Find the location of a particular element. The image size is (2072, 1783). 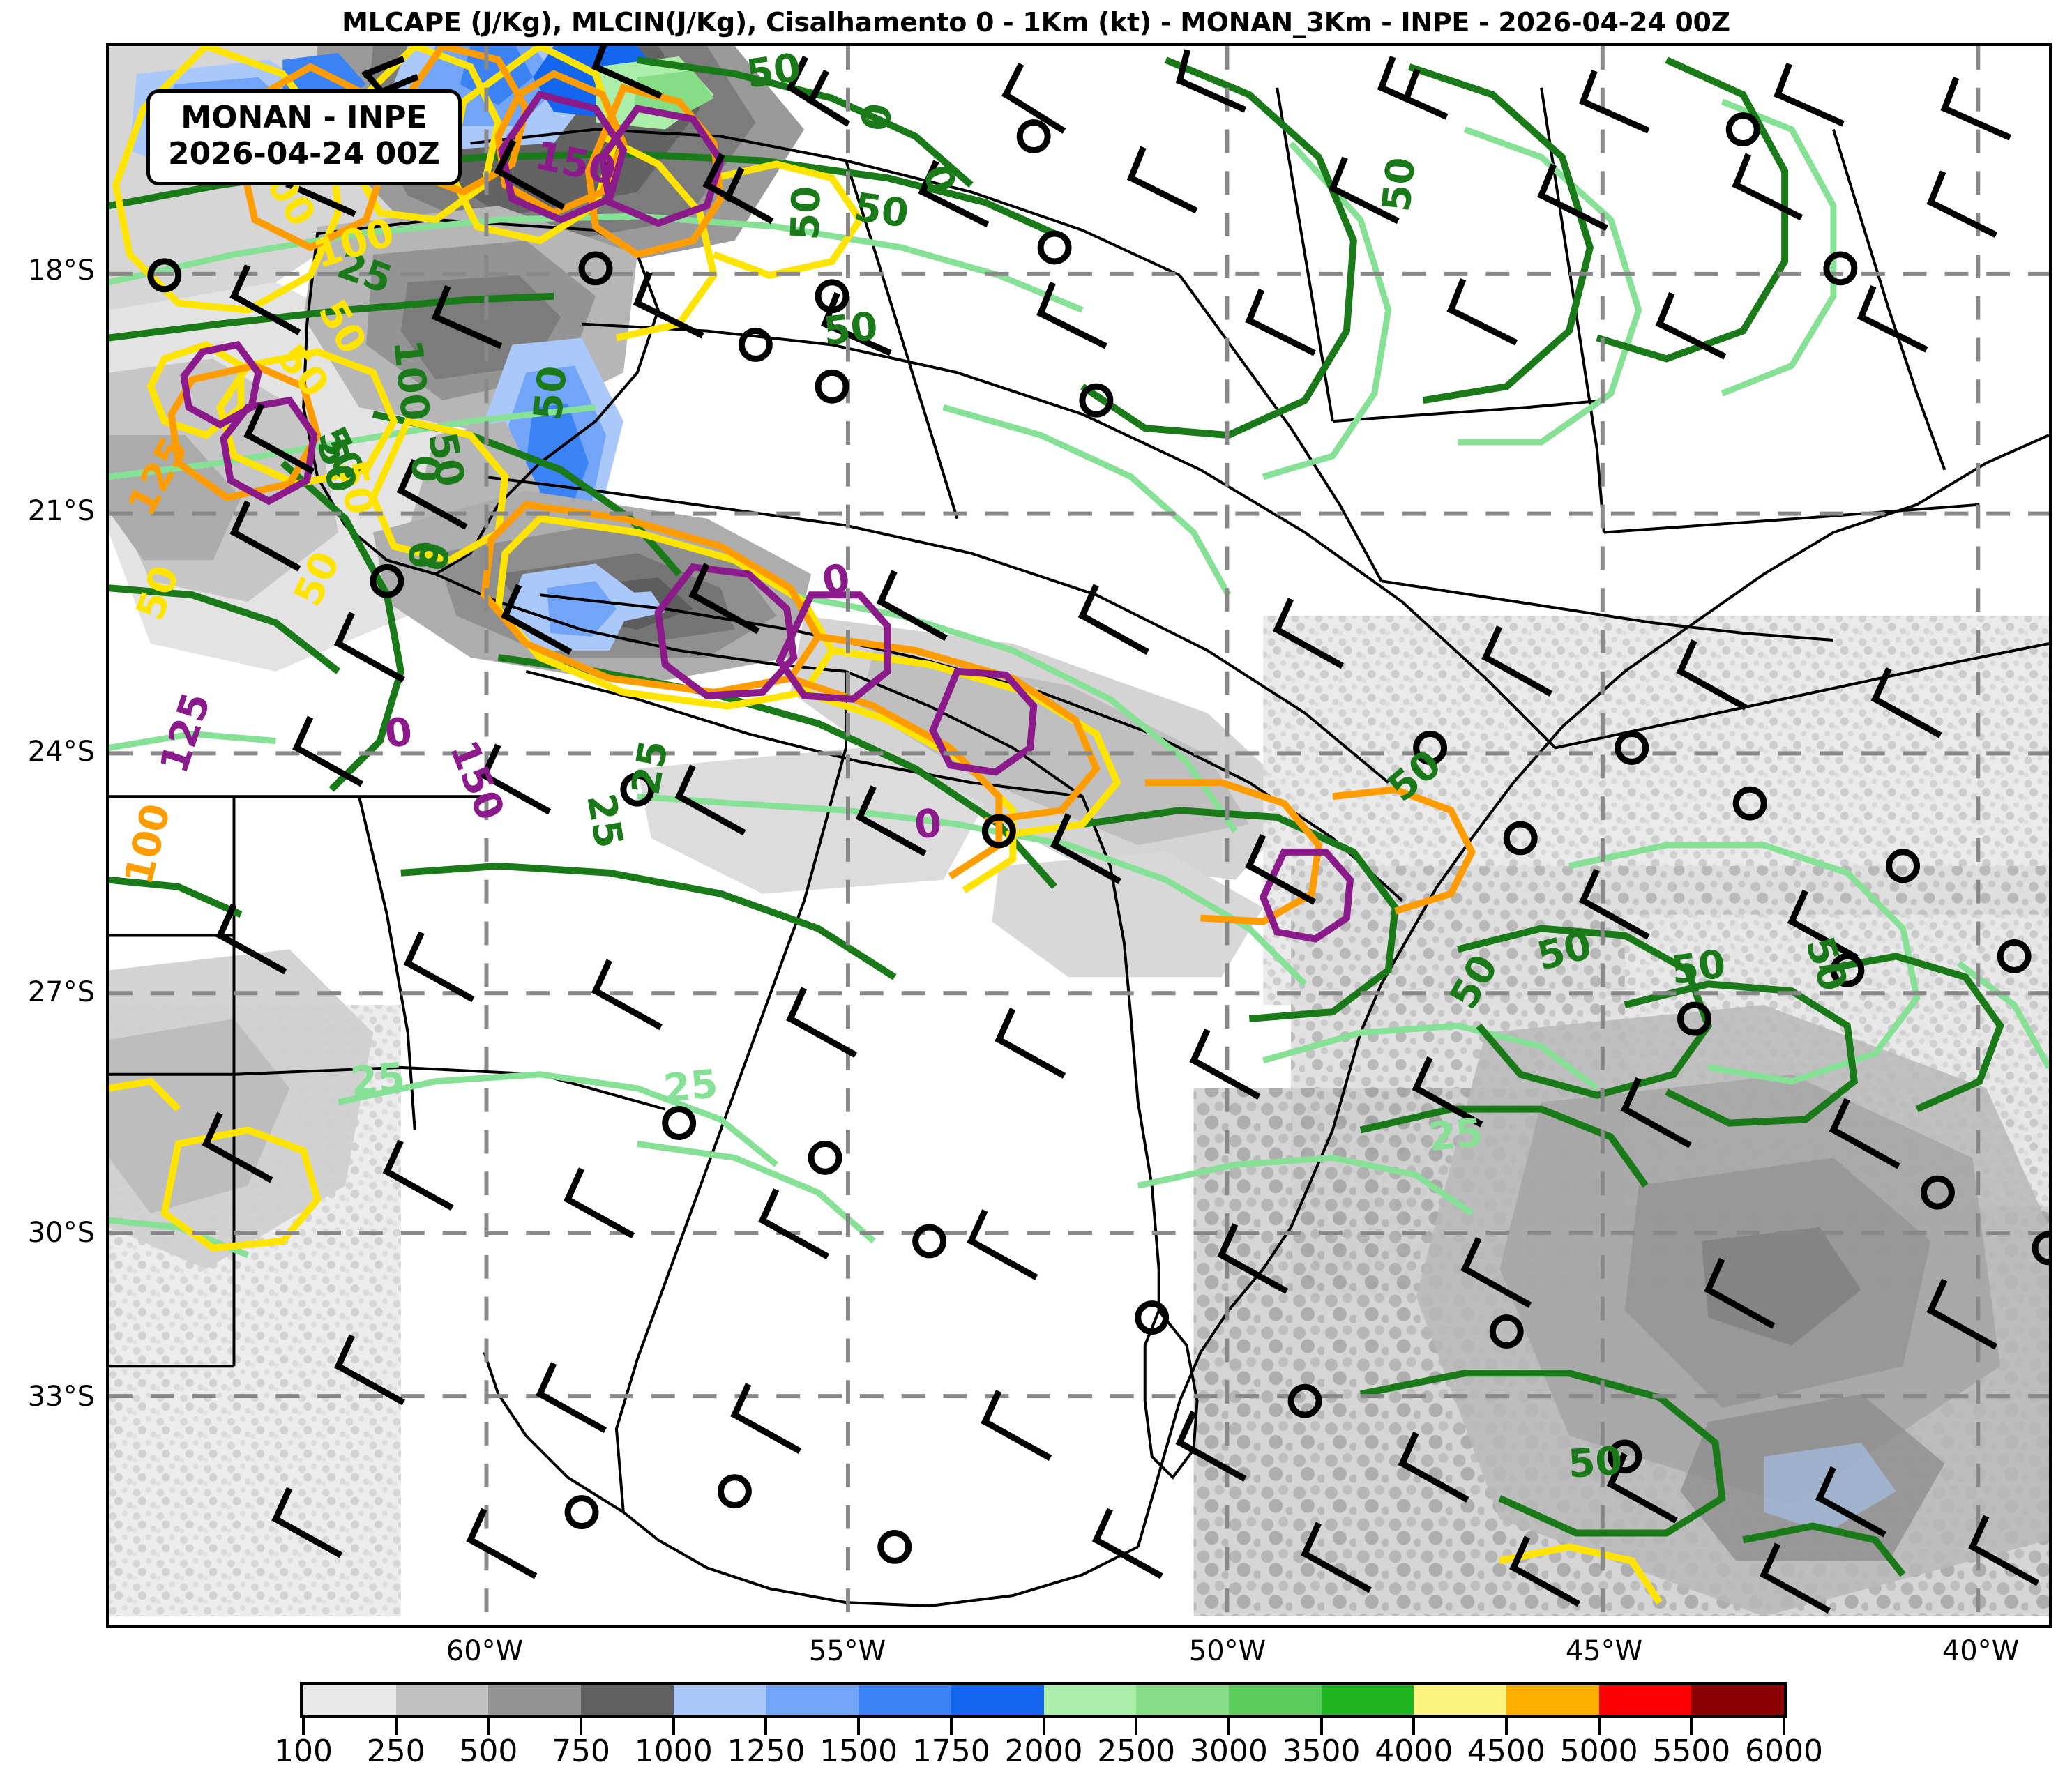

xtick-40w: 40°W is located at coordinates (1981, 1651).